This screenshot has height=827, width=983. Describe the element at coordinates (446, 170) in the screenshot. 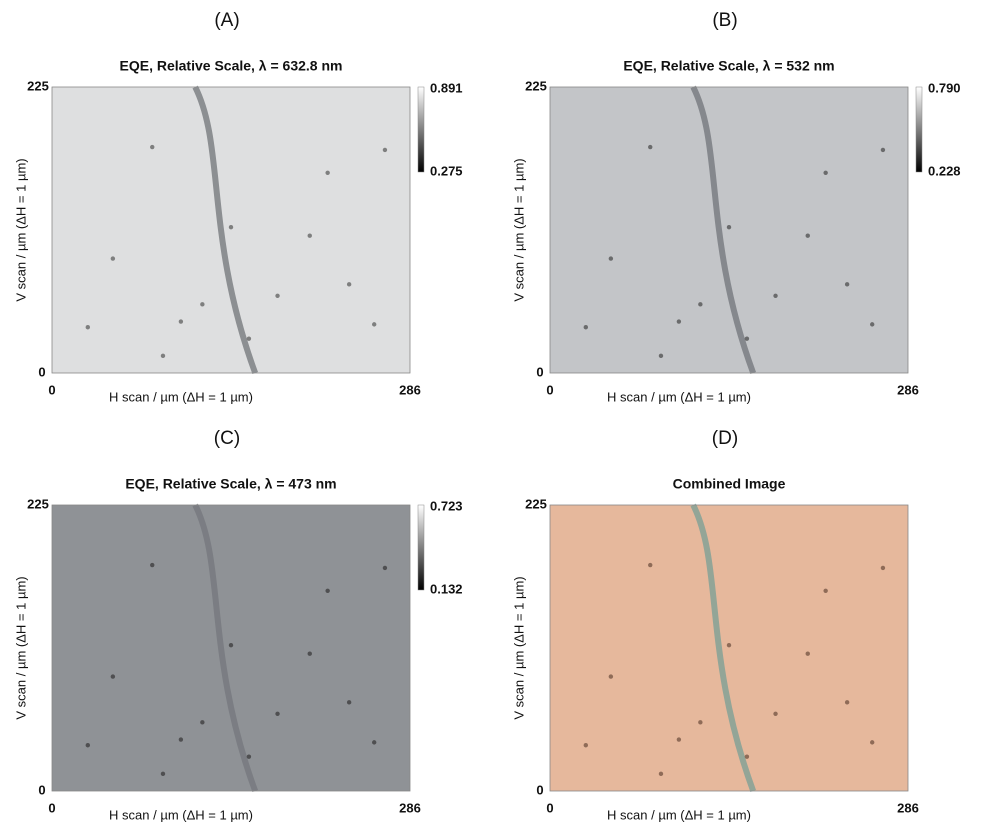

I see `colorbar-min: 0.275` at that location.